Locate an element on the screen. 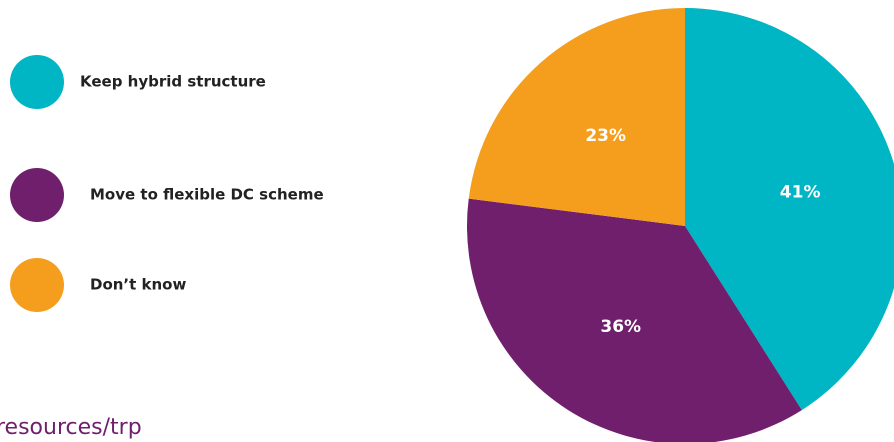 This screenshot has width=894, height=442. legend-label: Don’t know is located at coordinates (138, 285).